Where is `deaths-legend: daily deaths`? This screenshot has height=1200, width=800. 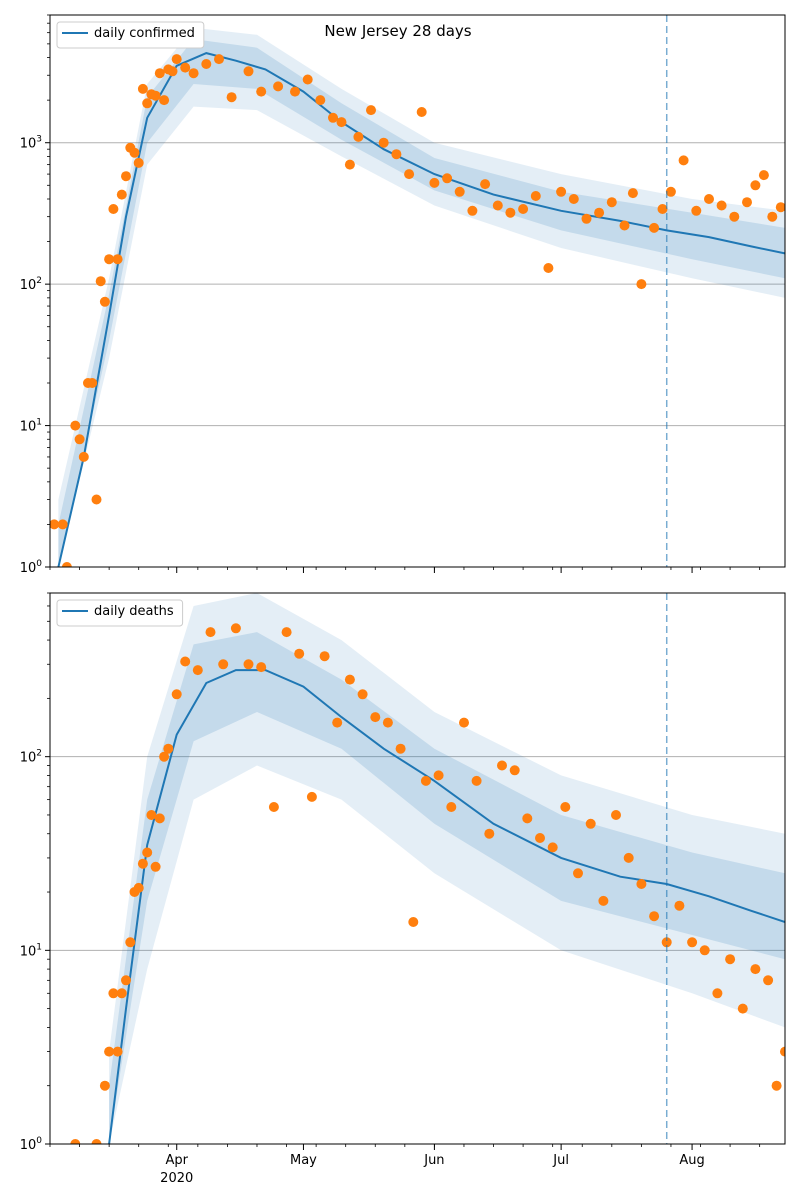 deaths-legend: daily deaths is located at coordinates (120, 613).